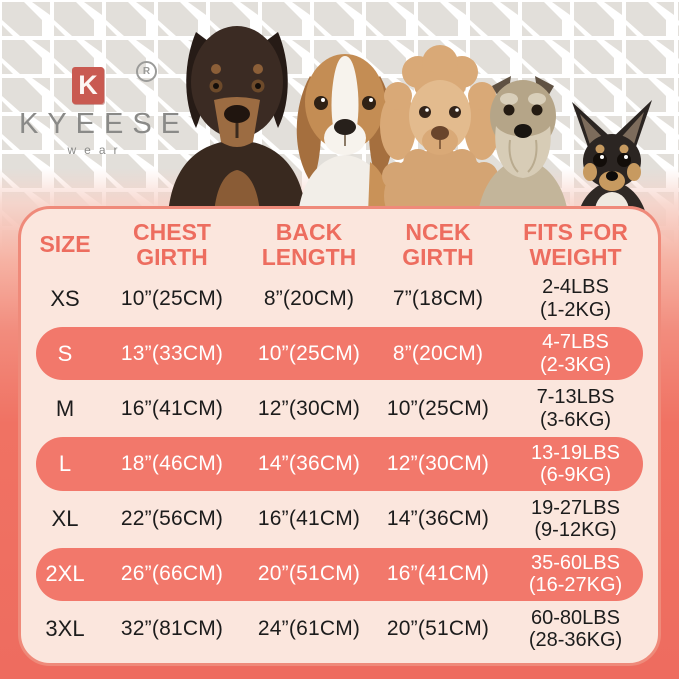 Image resolution: width=679 pixels, height=679 pixels. I want to click on column-header-neck-girth: NCEK GIRTH, so click(438, 244).